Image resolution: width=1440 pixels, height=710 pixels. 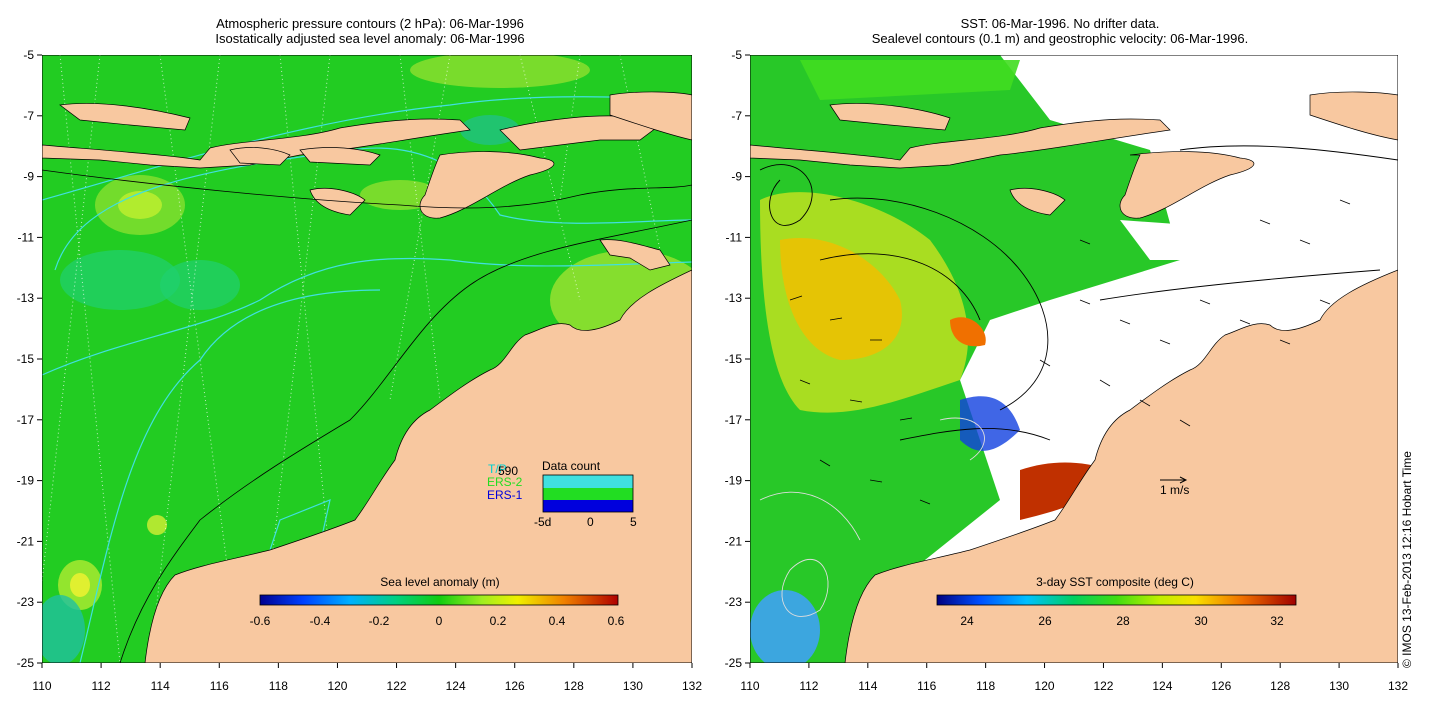 I want to click on right-y-tick-label: -5, so click(x=736, y=55).